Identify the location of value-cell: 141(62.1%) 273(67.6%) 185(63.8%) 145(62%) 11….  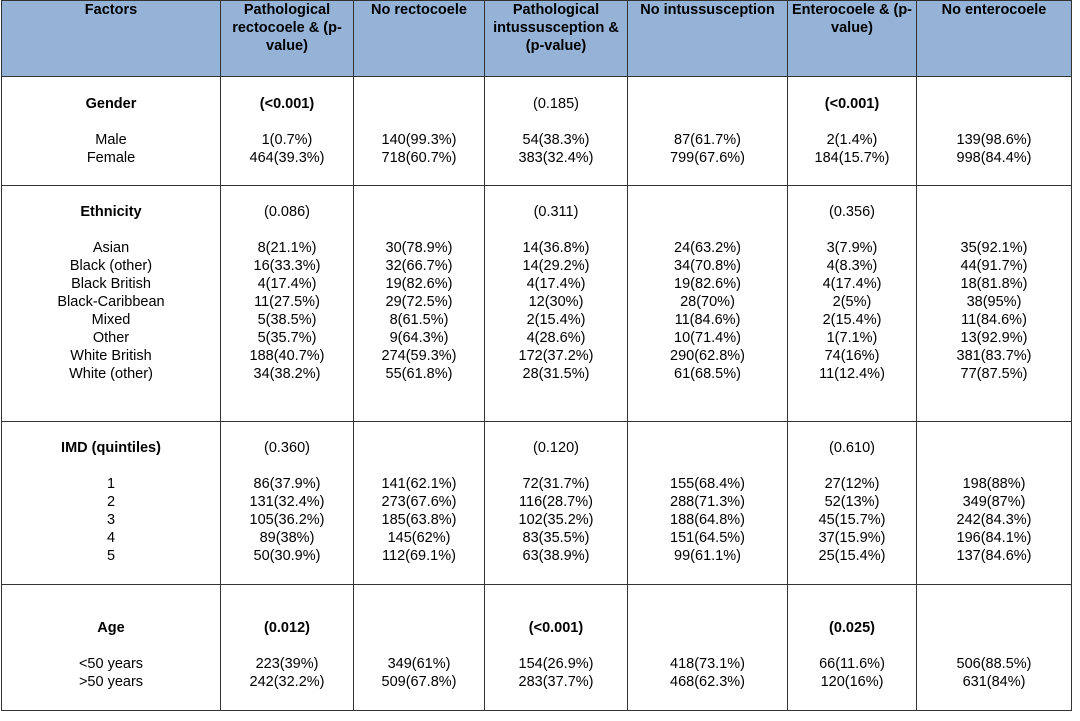
(419, 503).